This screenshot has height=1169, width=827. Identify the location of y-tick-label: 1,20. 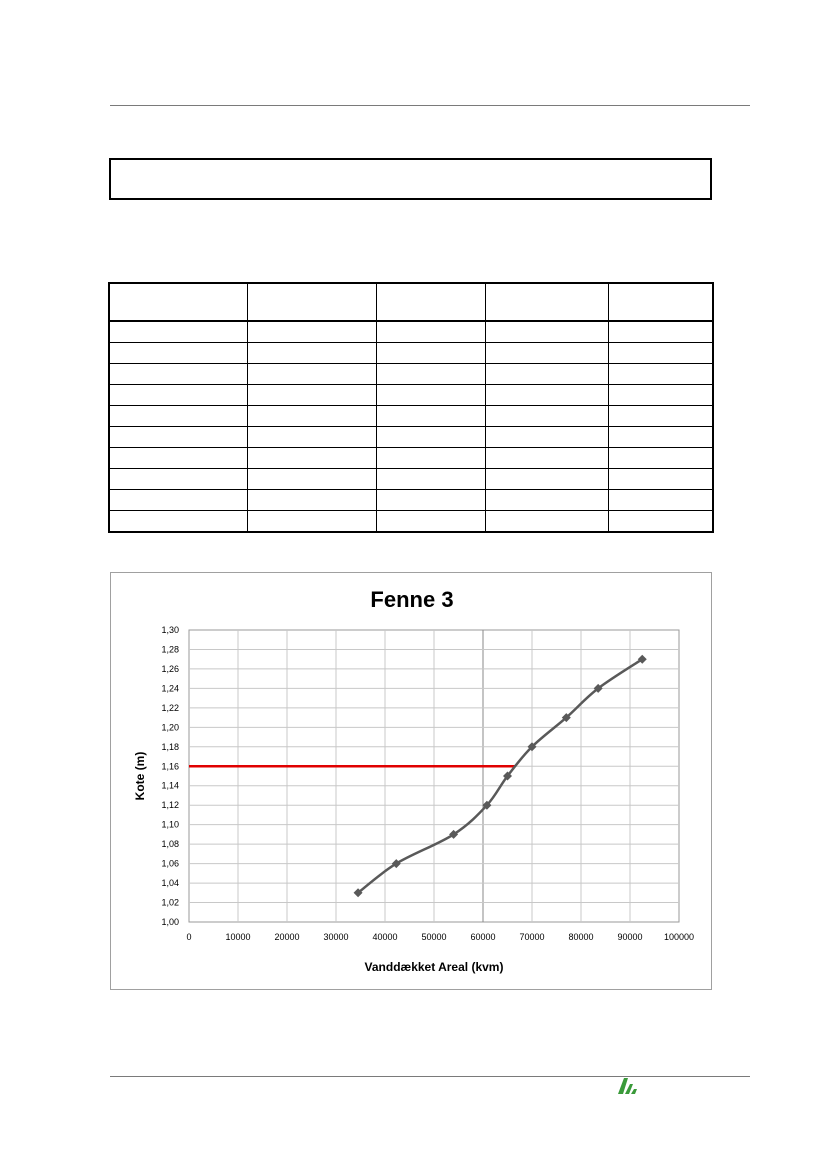
(170, 727).